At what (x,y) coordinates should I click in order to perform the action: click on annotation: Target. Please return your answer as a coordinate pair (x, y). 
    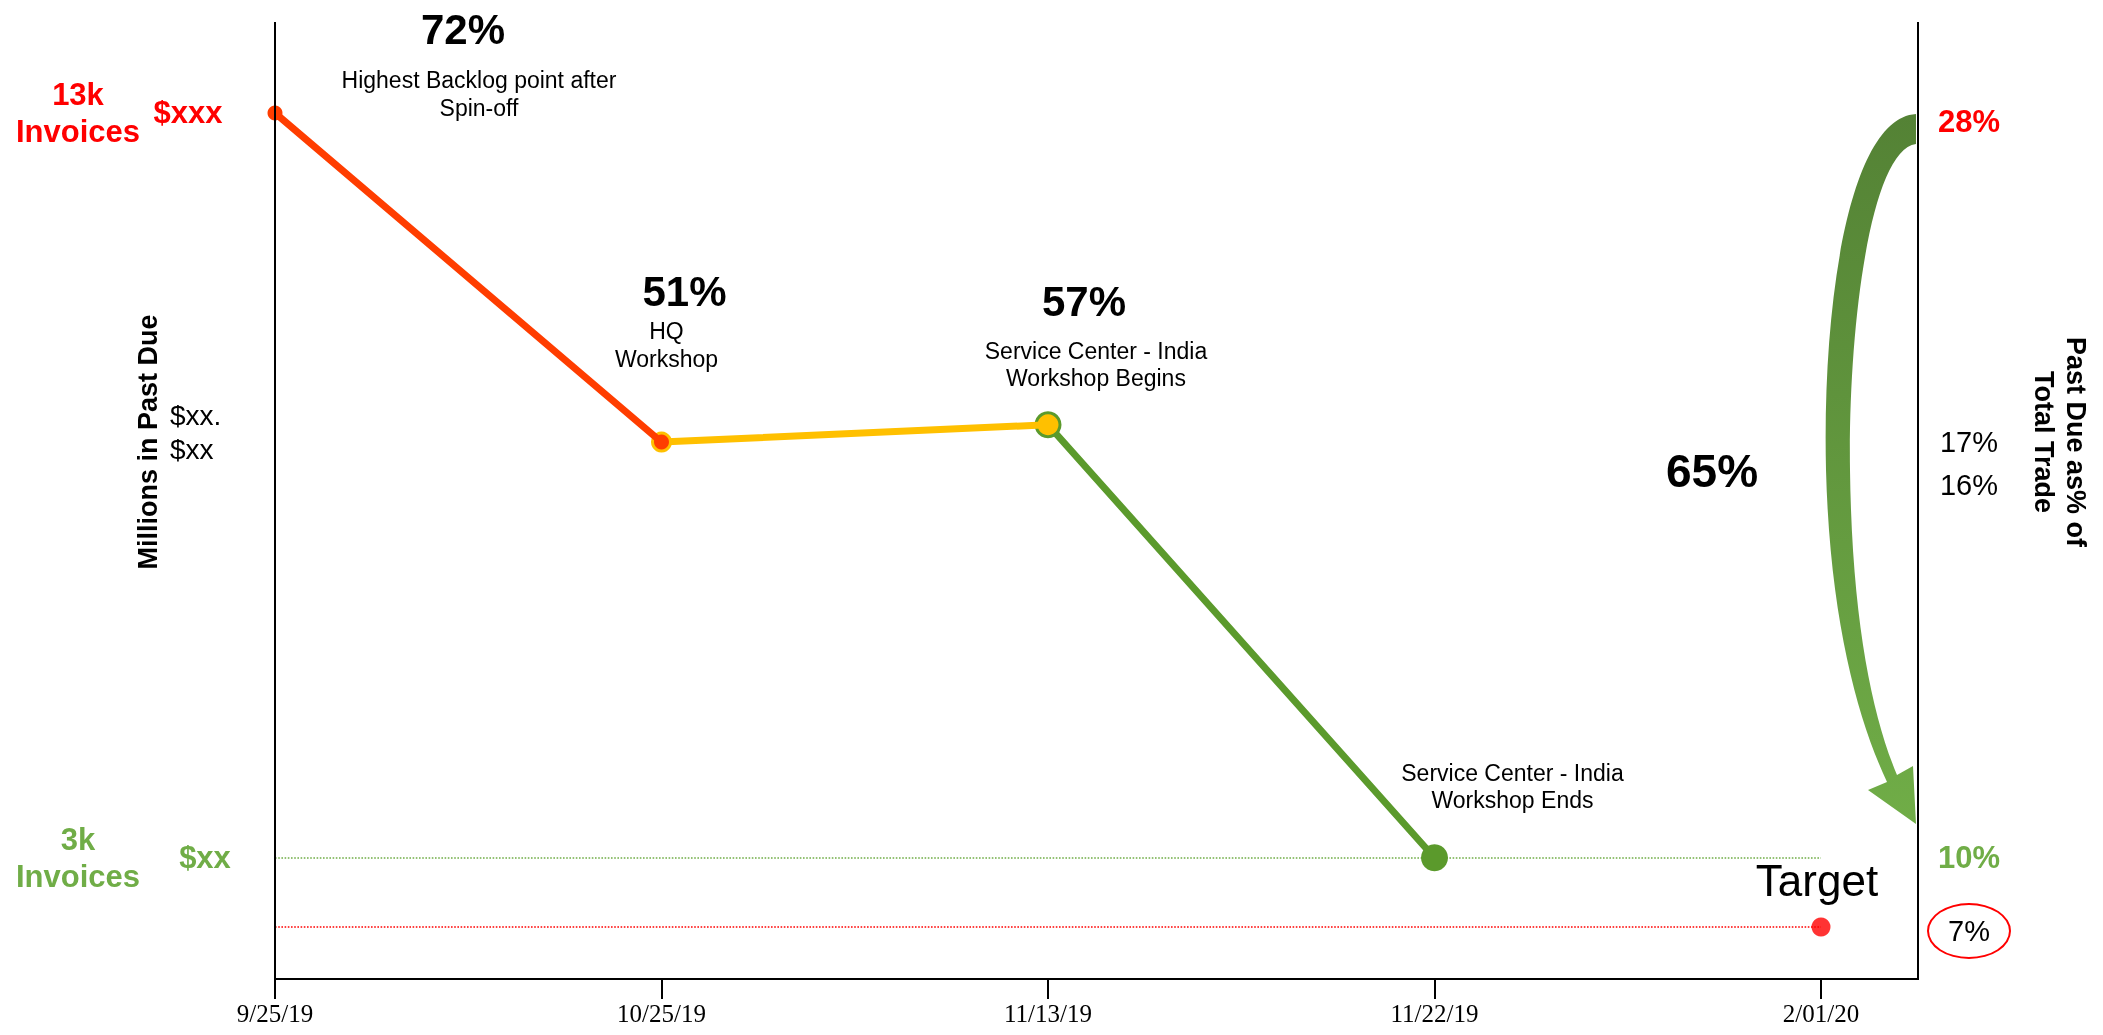
    Looking at the image, I should click on (1817, 880).